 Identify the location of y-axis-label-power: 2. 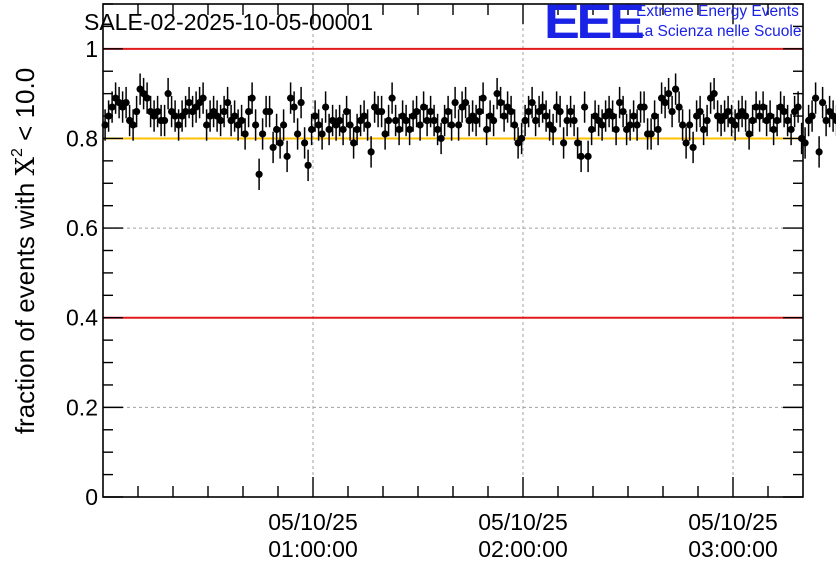
(17, 152).